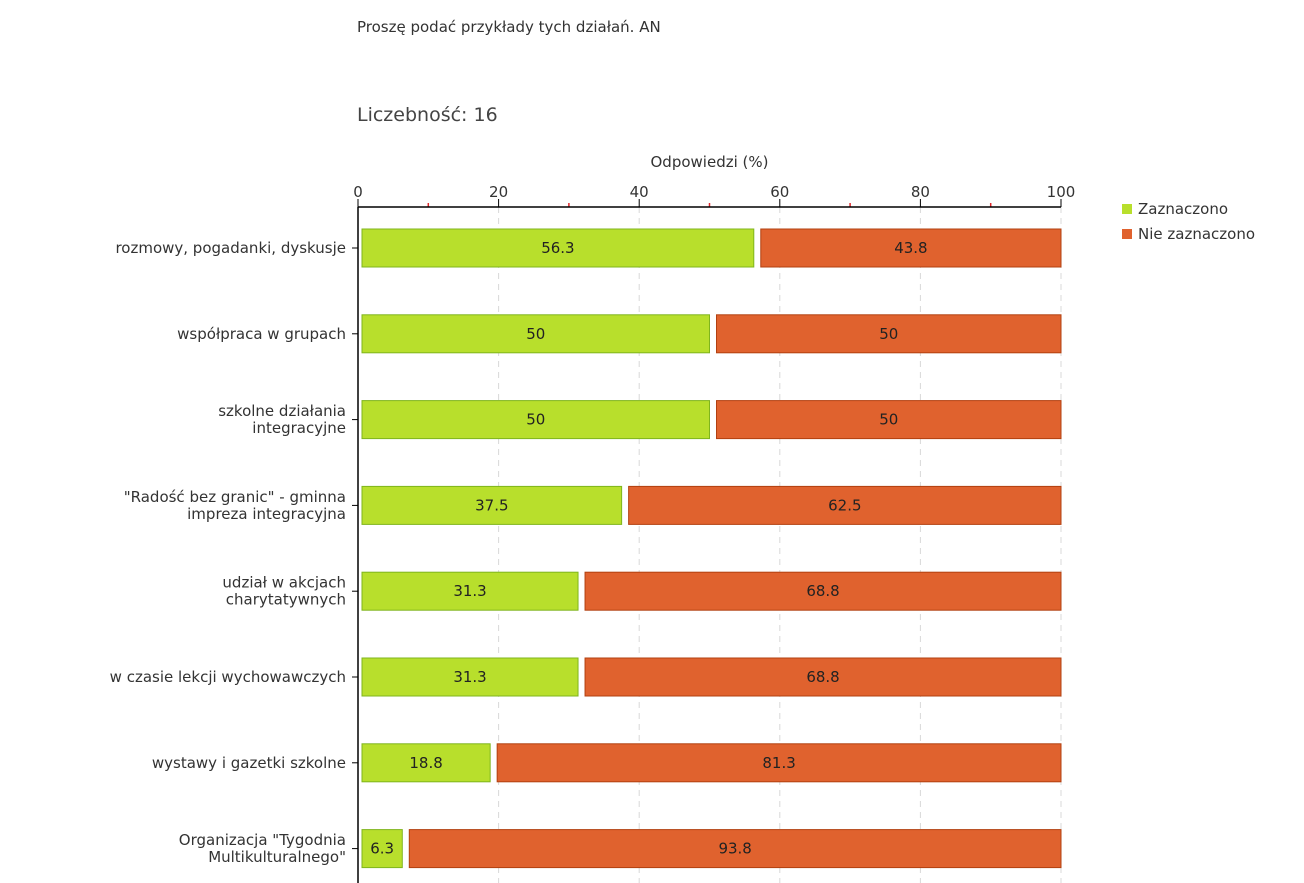 This screenshot has width=1304, height=883. What do you see at coordinates (262, 840) in the screenshot?
I see `category-label: Organizacja "Tygodnia` at bounding box center [262, 840].